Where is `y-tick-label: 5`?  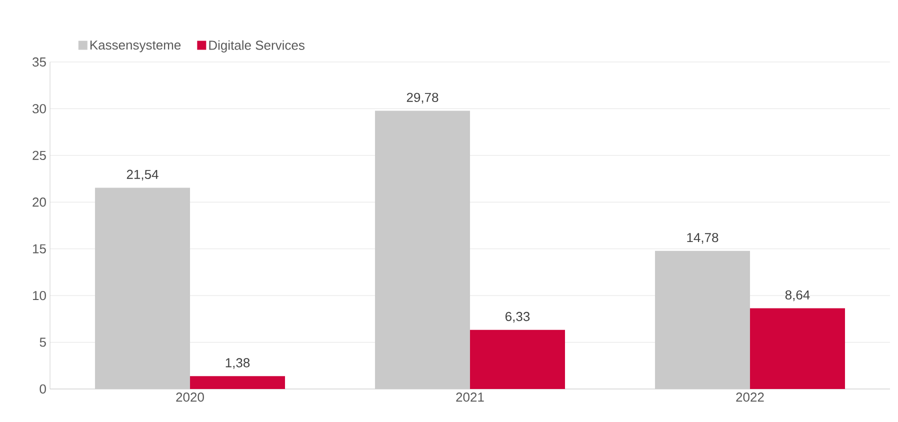
y-tick-label: 5 is located at coordinates (43, 342).